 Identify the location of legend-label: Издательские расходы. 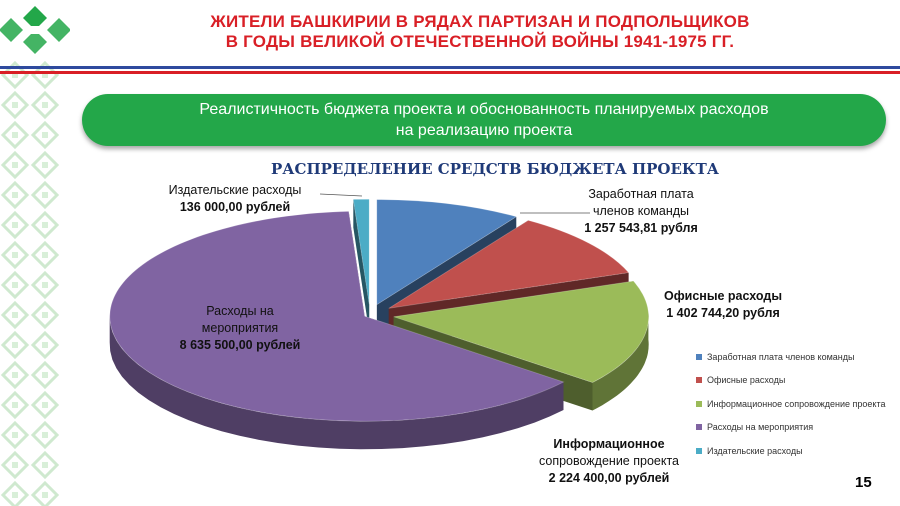
(755, 450).